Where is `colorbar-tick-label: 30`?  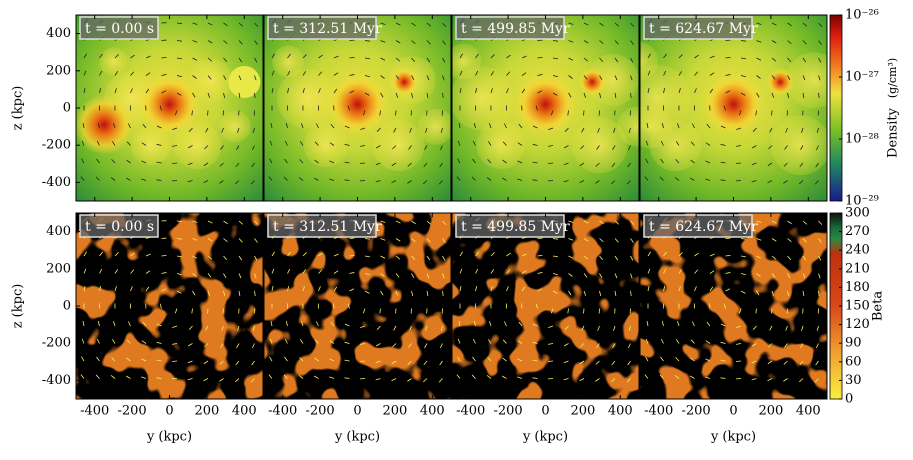
colorbar-tick-label: 30 is located at coordinates (853, 380).